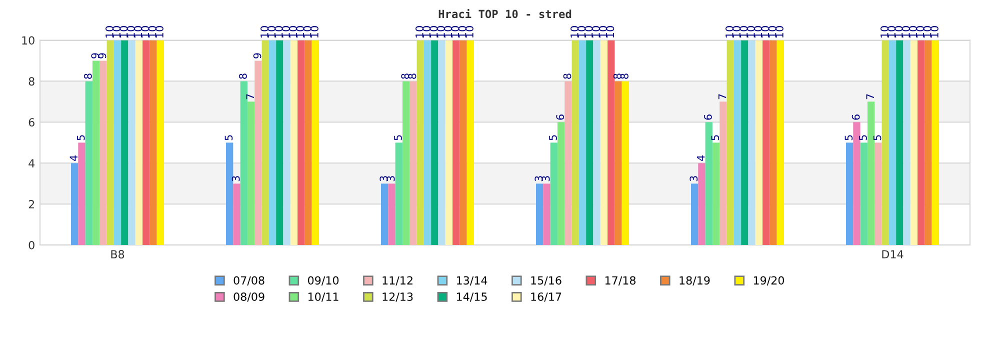 Image resolution: width=1000 pixels, height=350 pixels. What do you see at coordinates (28, 40) in the screenshot?
I see `y-tick-label: 10` at bounding box center [28, 40].